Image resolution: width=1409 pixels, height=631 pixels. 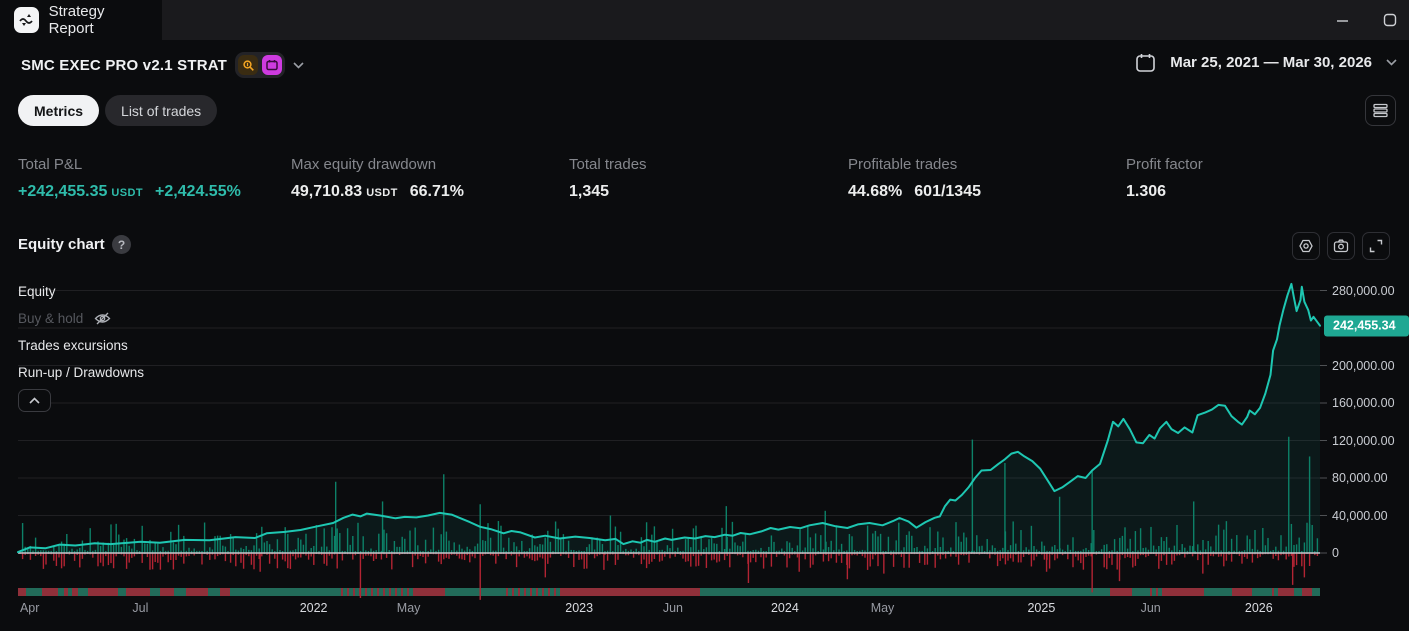 I want to click on legend-item-buy-hold: Buy & hold, so click(x=81, y=318).